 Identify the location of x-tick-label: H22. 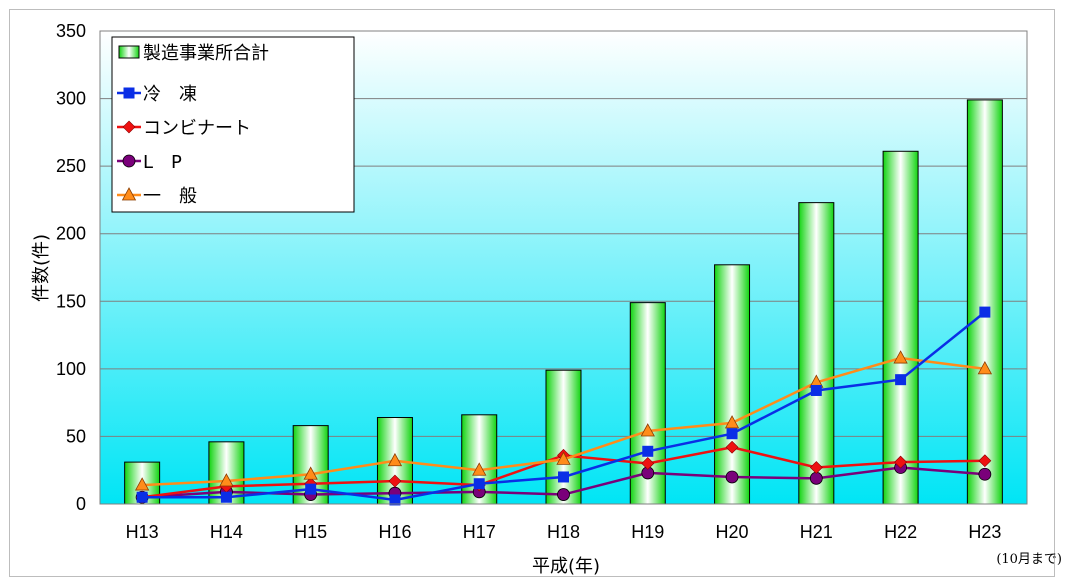
(900, 532).